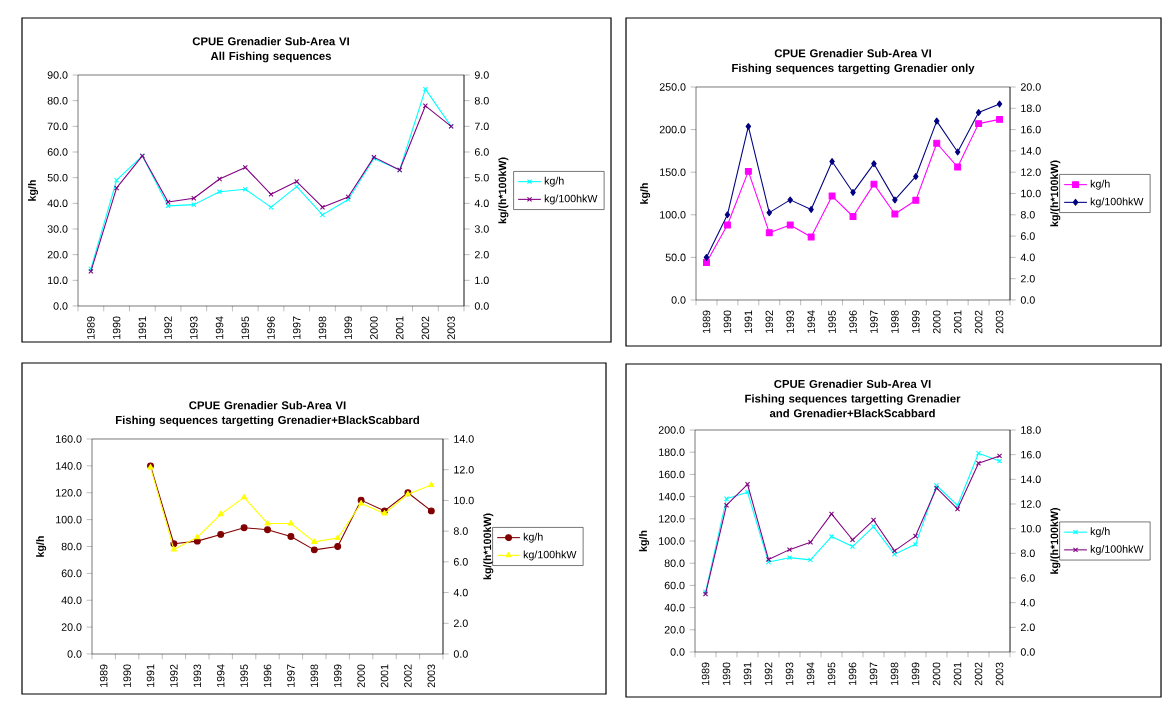 The image size is (1162, 703). I want to click on x-tick-label: 1992, so click(769, 321).